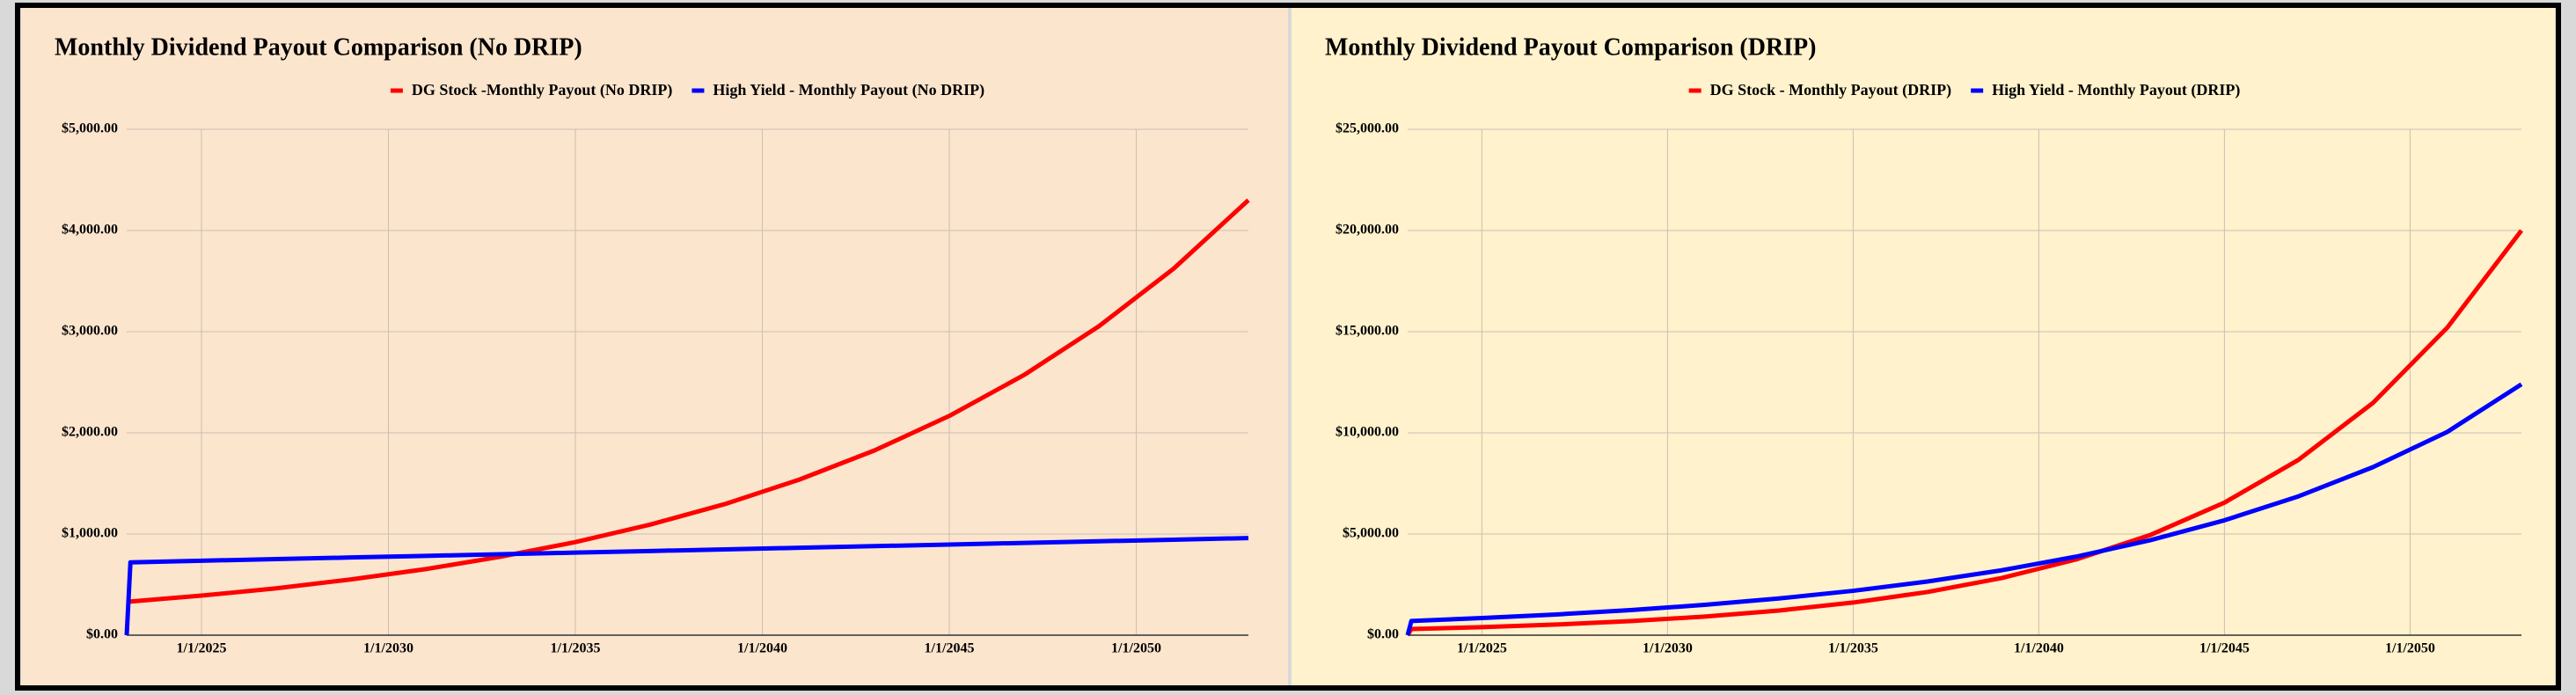 The width and height of the screenshot is (2576, 695). What do you see at coordinates (90, 332) in the screenshot?
I see `y-tick-label: $3,000.00` at bounding box center [90, 332].